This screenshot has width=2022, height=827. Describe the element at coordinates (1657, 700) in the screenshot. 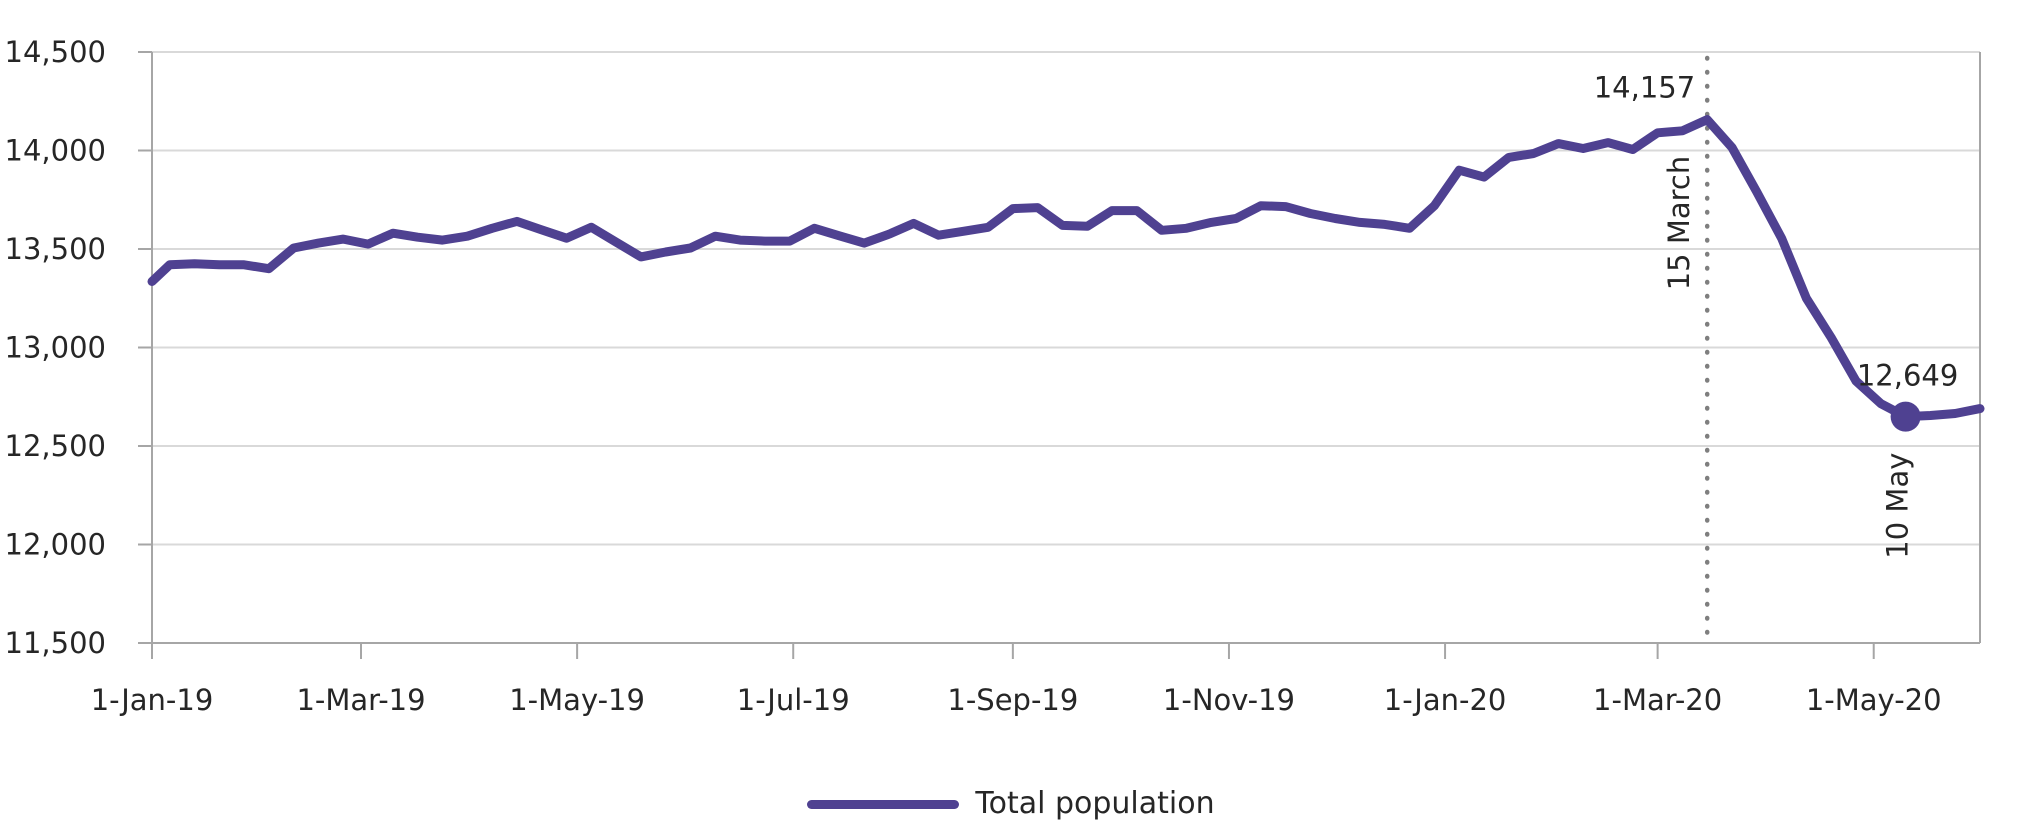

I see `x-axis-label: 1-Mar-20` at that location.